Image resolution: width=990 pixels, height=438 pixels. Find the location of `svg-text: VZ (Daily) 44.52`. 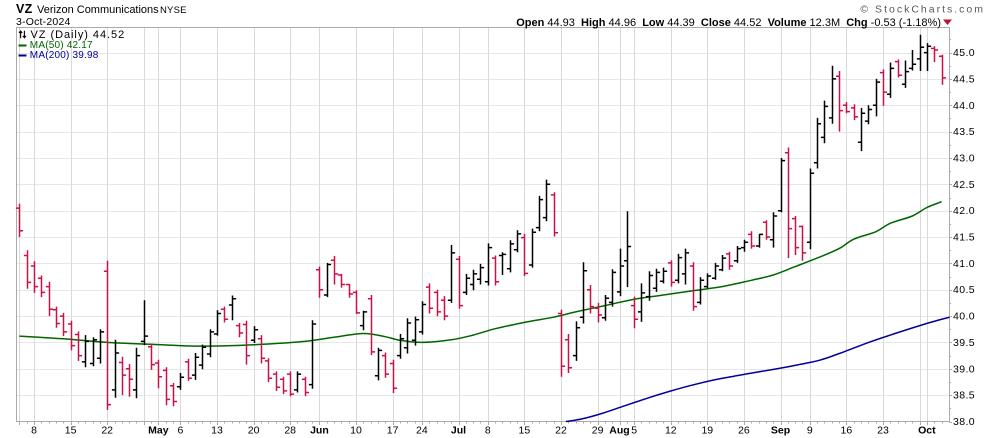

svg-text: VZ (Daily) 44.52 is located at coordinates (78, 35).